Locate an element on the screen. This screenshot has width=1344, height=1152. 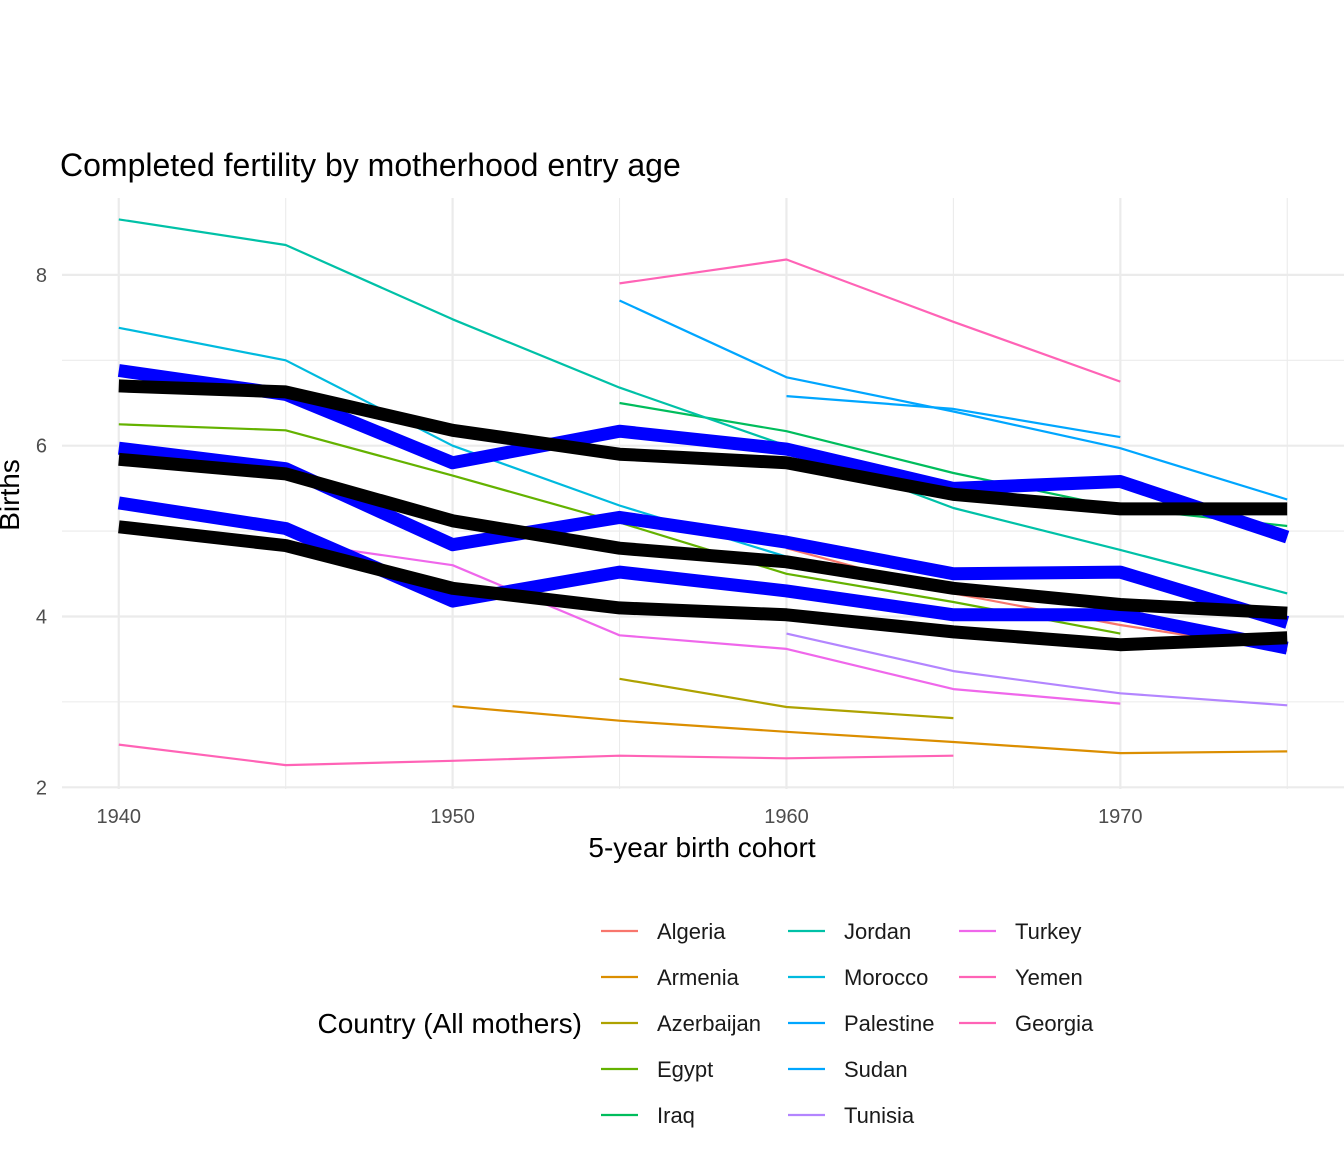
x-tick-label: 1970 is located at coordinates (1120, 817).